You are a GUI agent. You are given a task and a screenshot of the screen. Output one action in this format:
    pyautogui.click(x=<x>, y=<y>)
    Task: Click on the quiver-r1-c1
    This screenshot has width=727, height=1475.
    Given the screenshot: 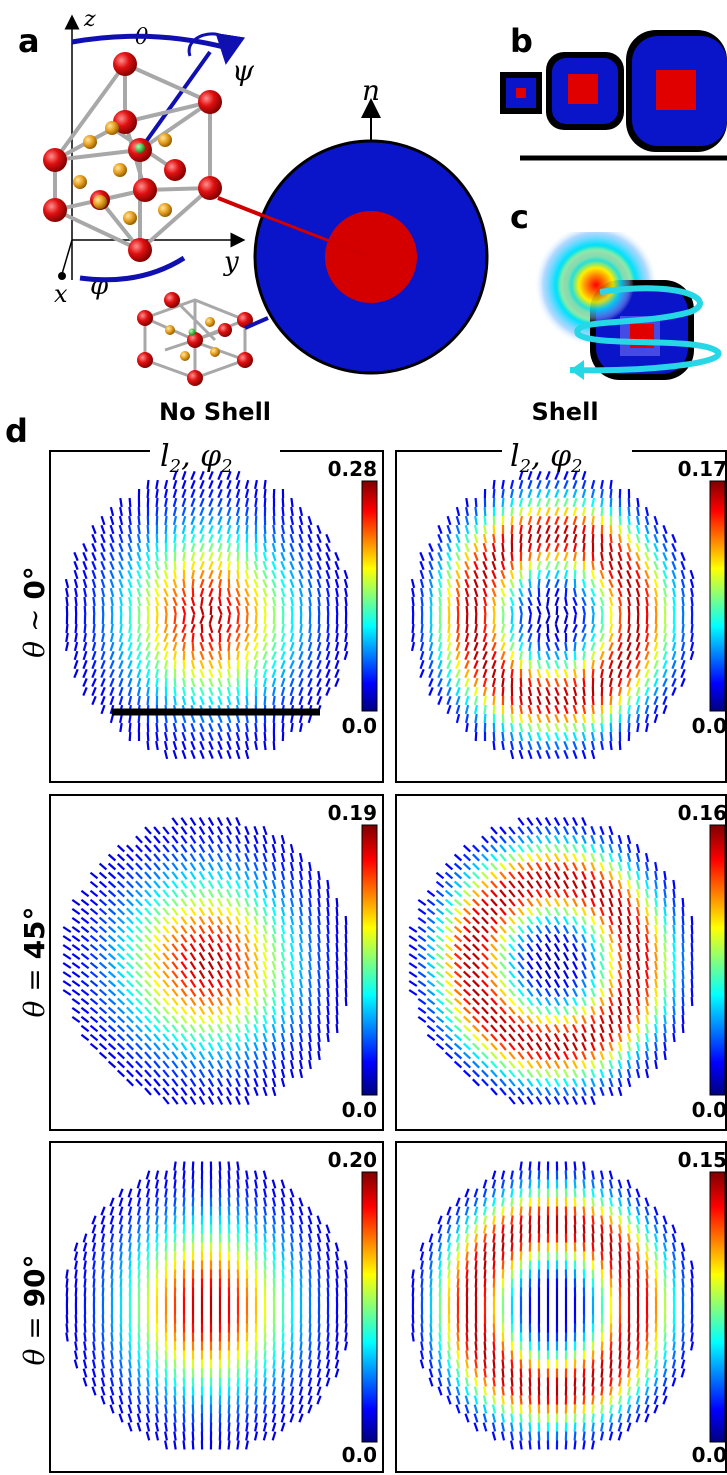 What is the action you would take?
    pyautogui.click(x=551, y=961)
    